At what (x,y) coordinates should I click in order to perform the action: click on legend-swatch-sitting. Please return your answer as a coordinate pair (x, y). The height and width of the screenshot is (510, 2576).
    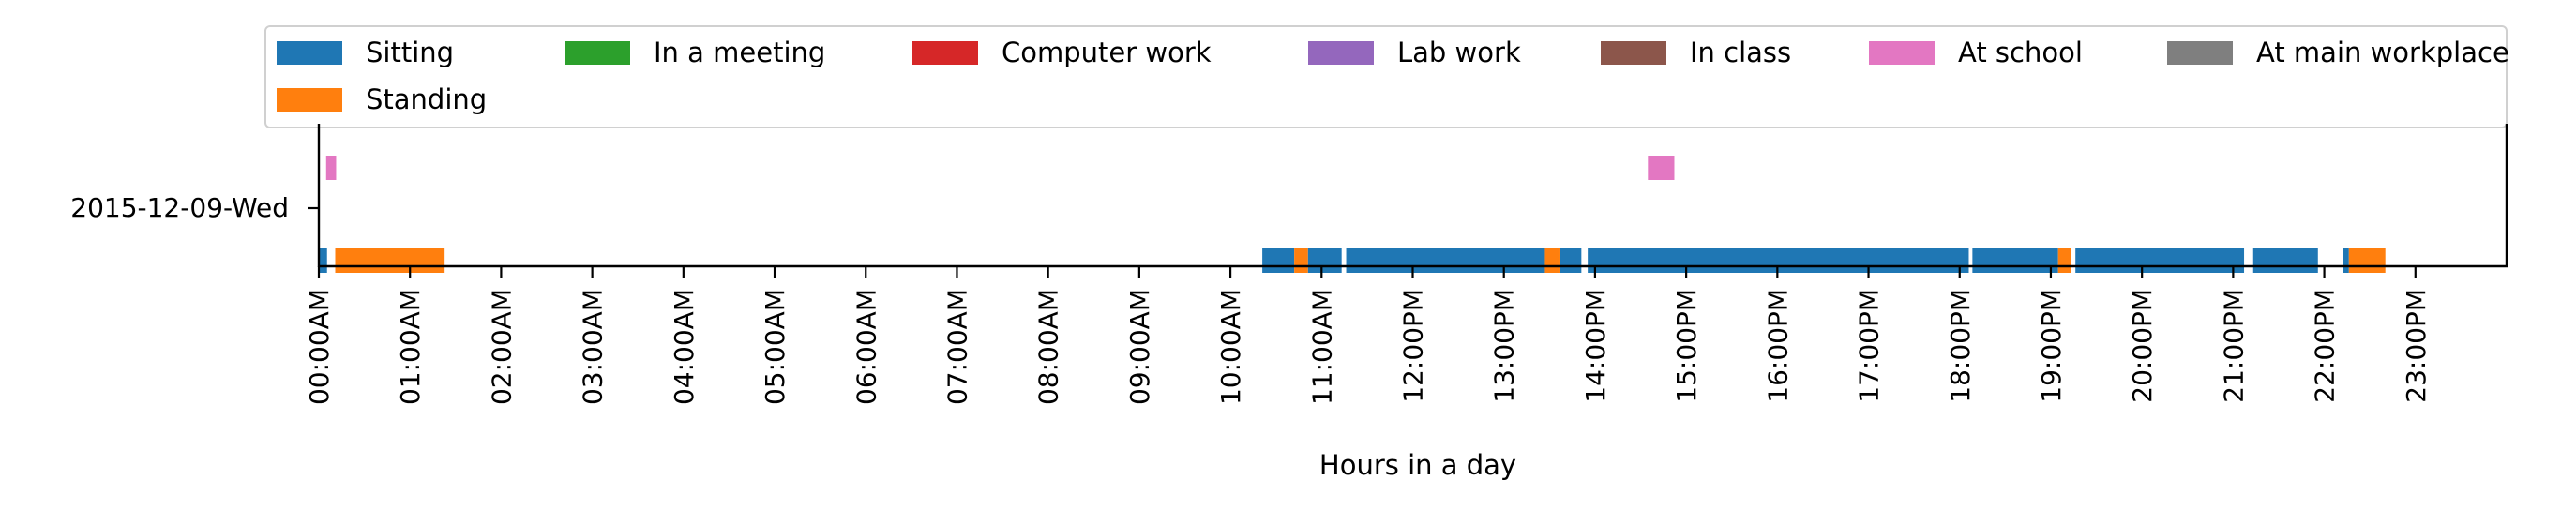
    Looking at the image, I should click on (309, 53).